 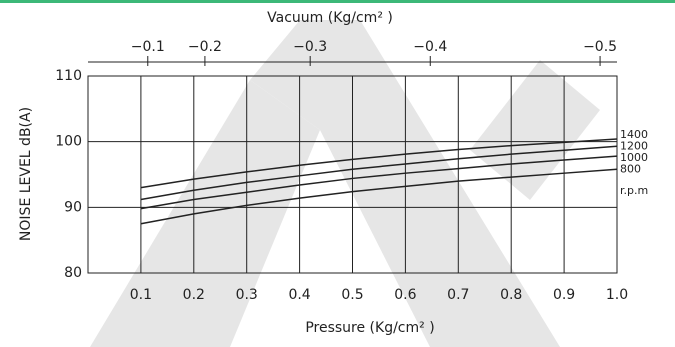 What do you see at coordinates (630, 169) in the screenshot?
I see `legend-label: 800` at bounding box center [630, 169].